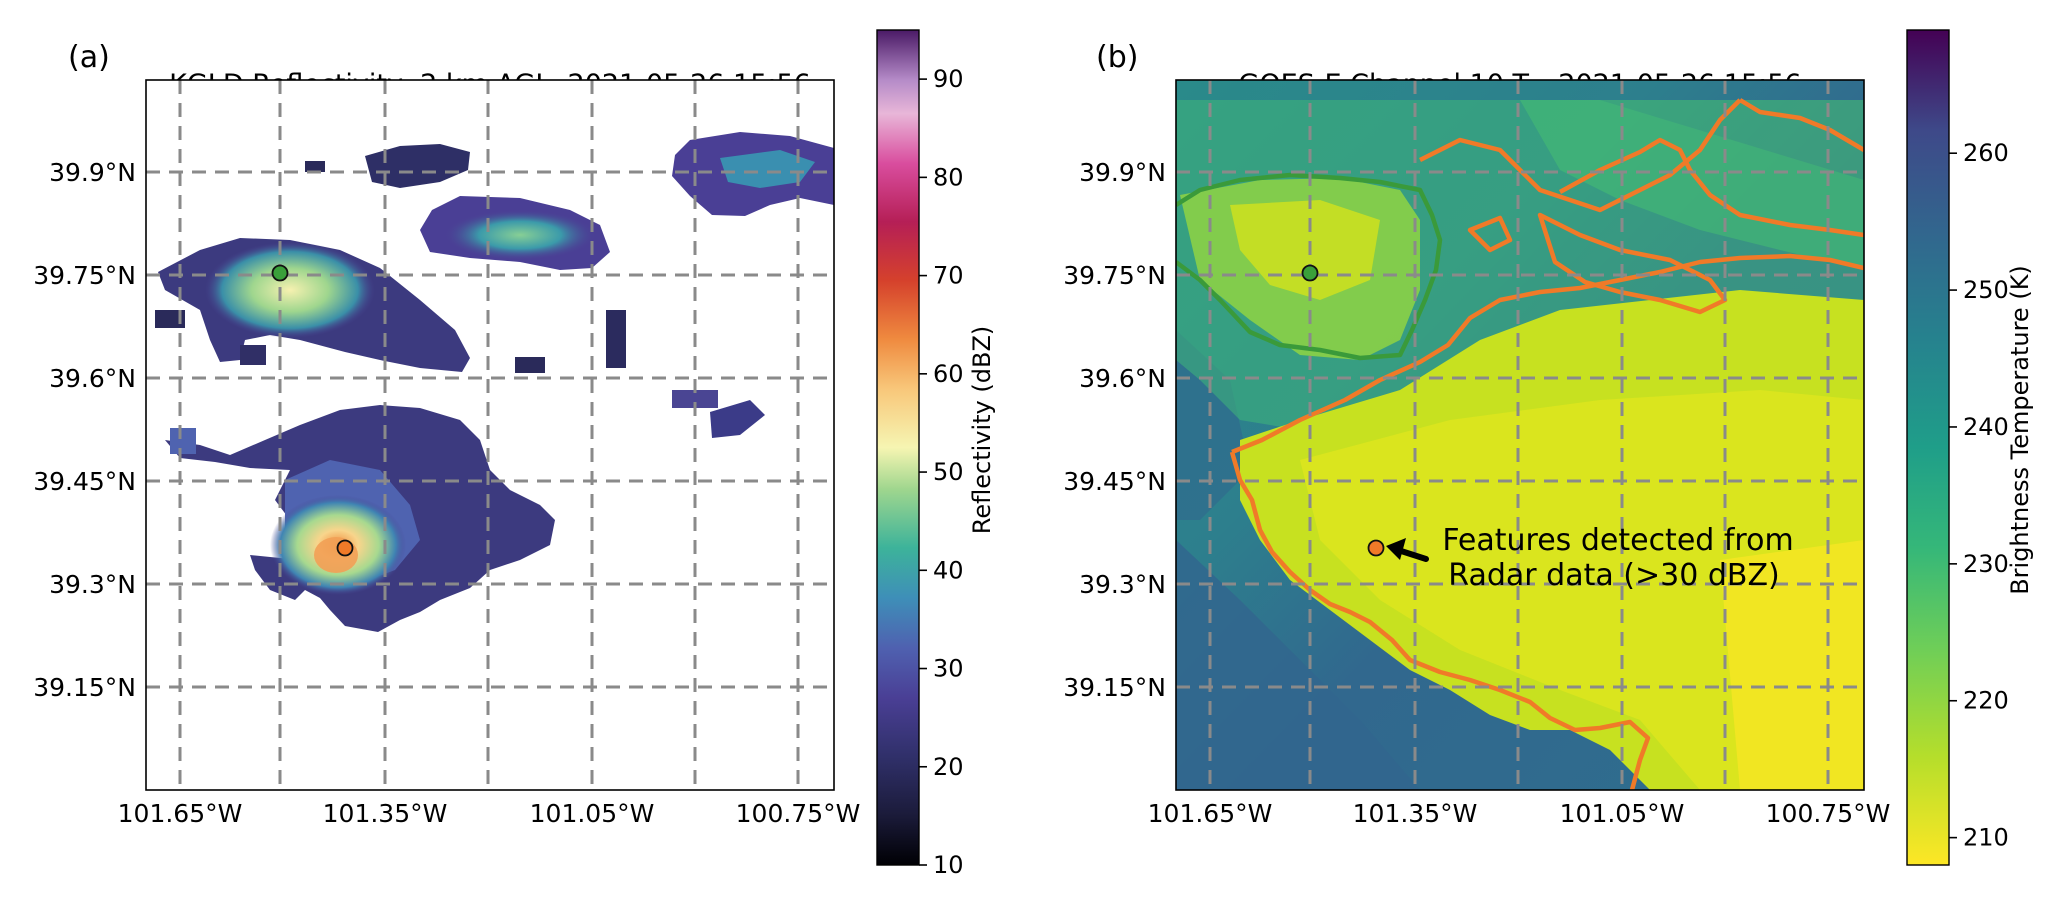 The width and height of the screenshot is (2067, 902). What do you see at coordinates (1986, 701) in the screenshot?
I see `colorbar-tick-label: 220` at bounding box center [1986, 701].